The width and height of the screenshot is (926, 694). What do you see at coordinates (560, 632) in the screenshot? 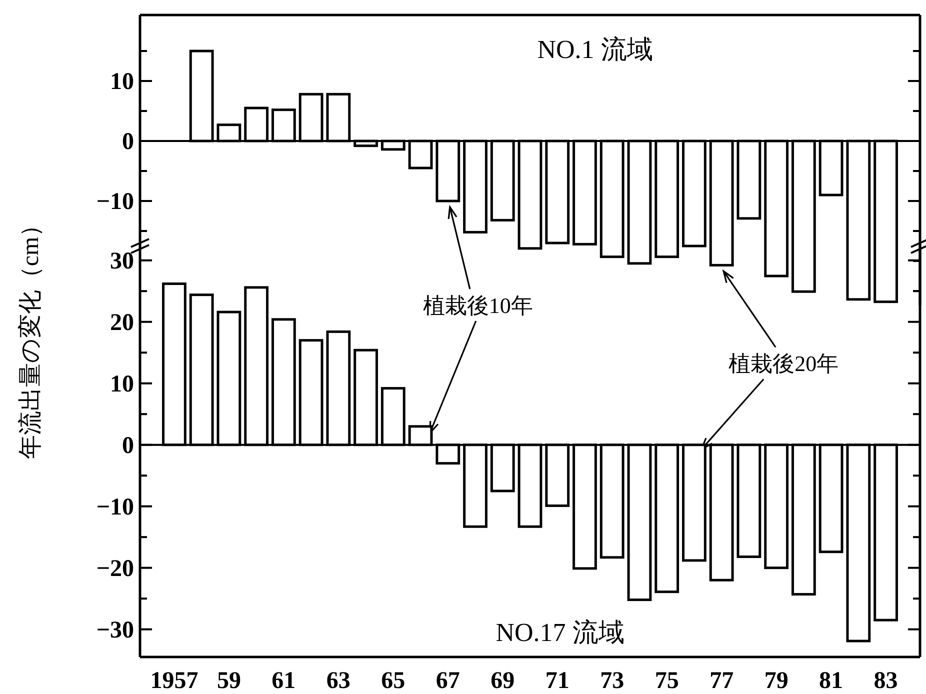
I see `text: NO.17 流域` at bounding box center [560, 632].